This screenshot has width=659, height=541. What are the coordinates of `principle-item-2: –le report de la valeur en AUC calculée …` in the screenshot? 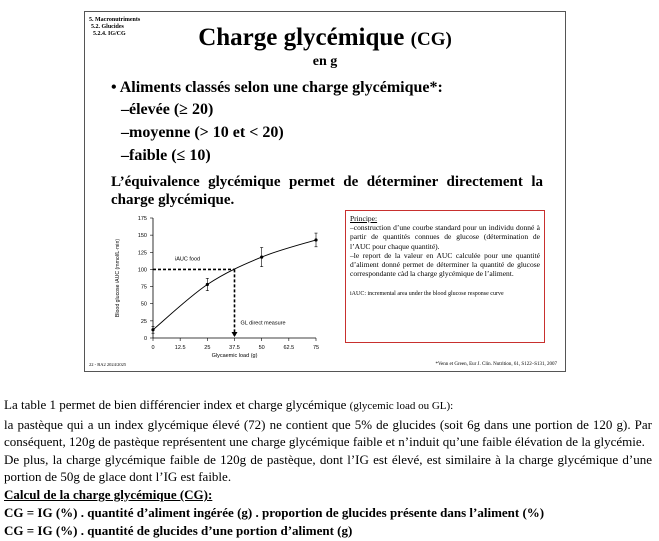 It's located at (445, 264).